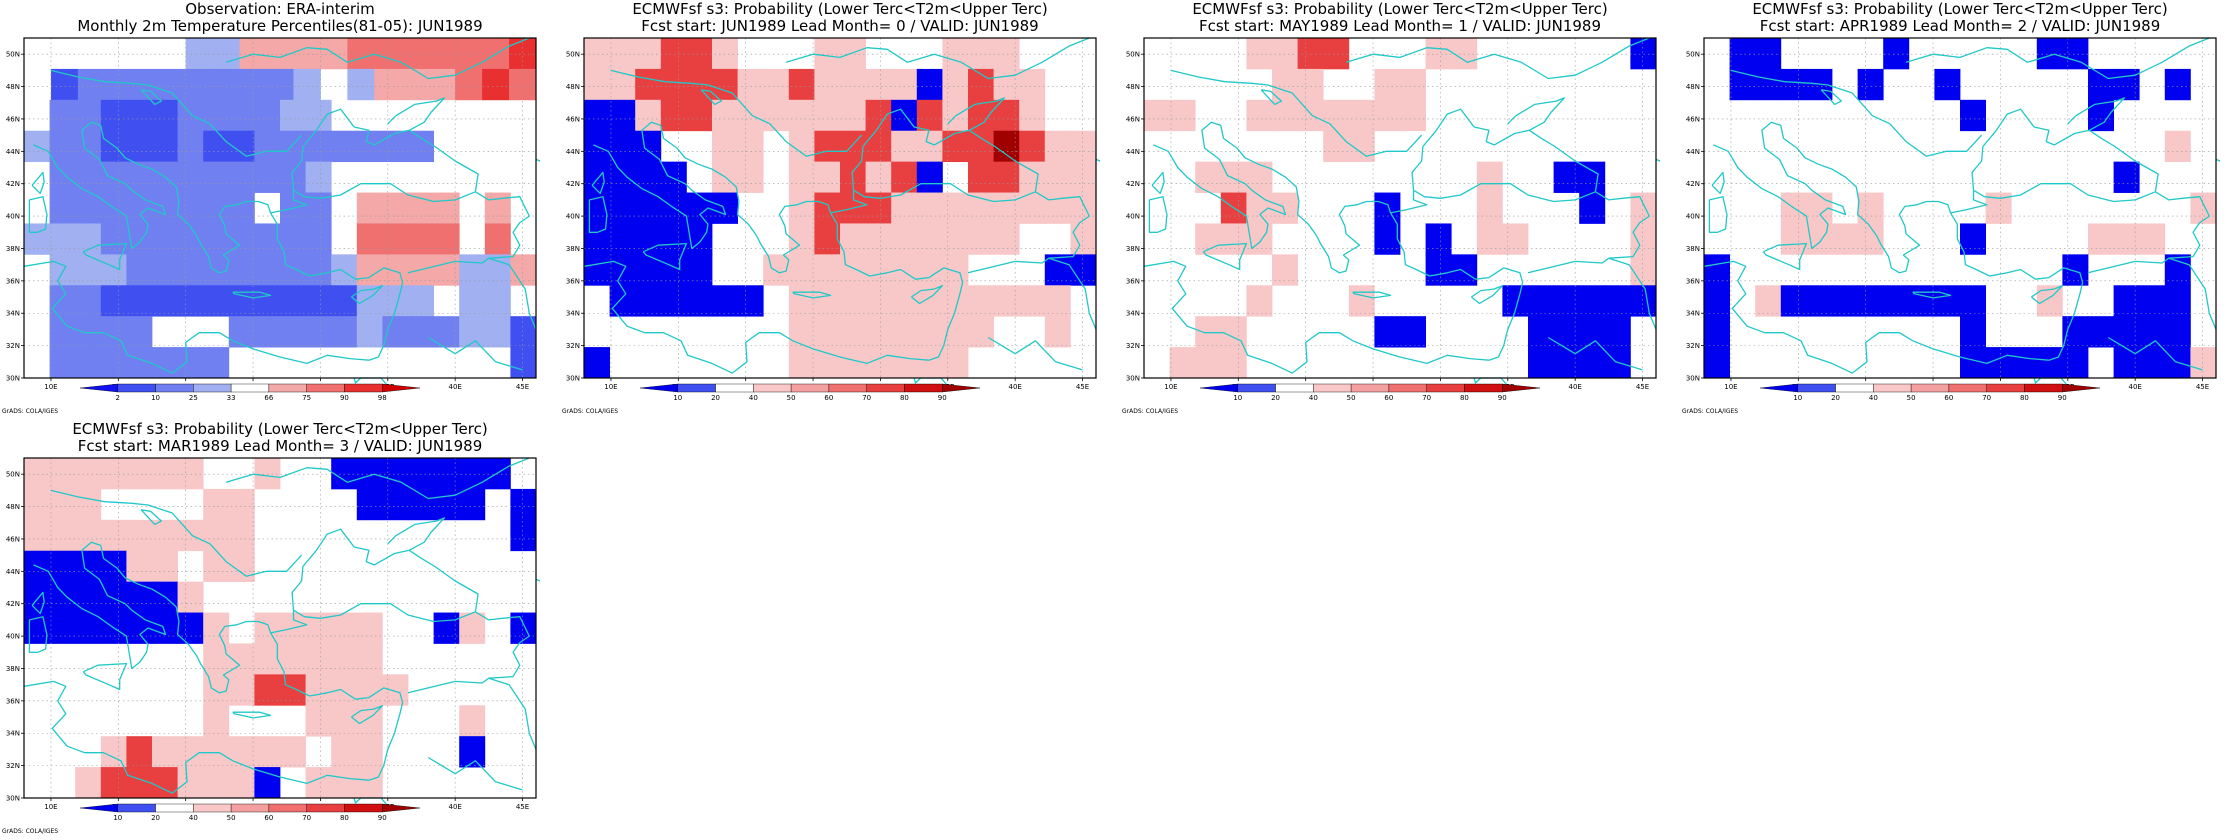 The height and width of the screenshot is (840, 2240). Describe the element at coordinates (573, 379) in the screenshot. I see `lat-tick-label: 30N` at that location.